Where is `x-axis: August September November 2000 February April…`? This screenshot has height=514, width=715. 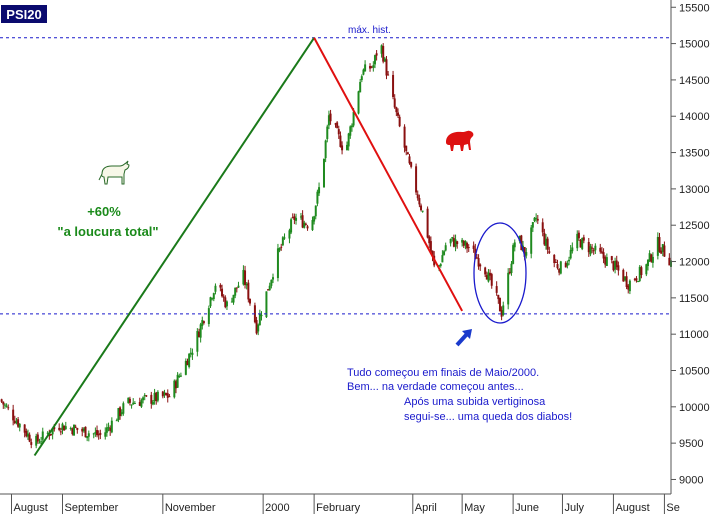
x-axis: August September November 2000 February April… is located at coordinates (345, 504).